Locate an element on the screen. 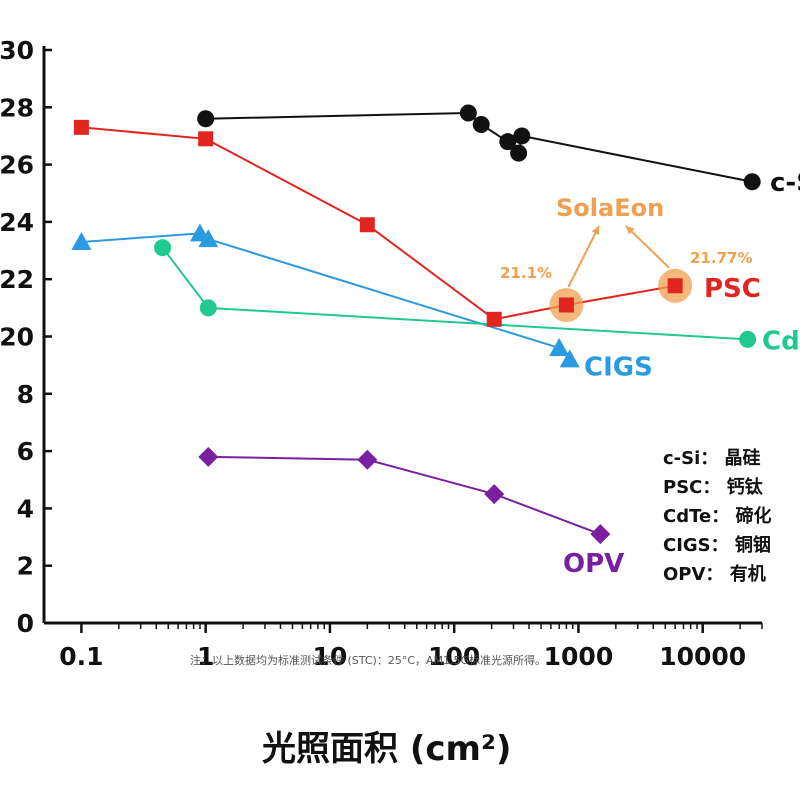 The image size is (800, 800). x-tick-label: 10000 is located at coordinates (702, 656).